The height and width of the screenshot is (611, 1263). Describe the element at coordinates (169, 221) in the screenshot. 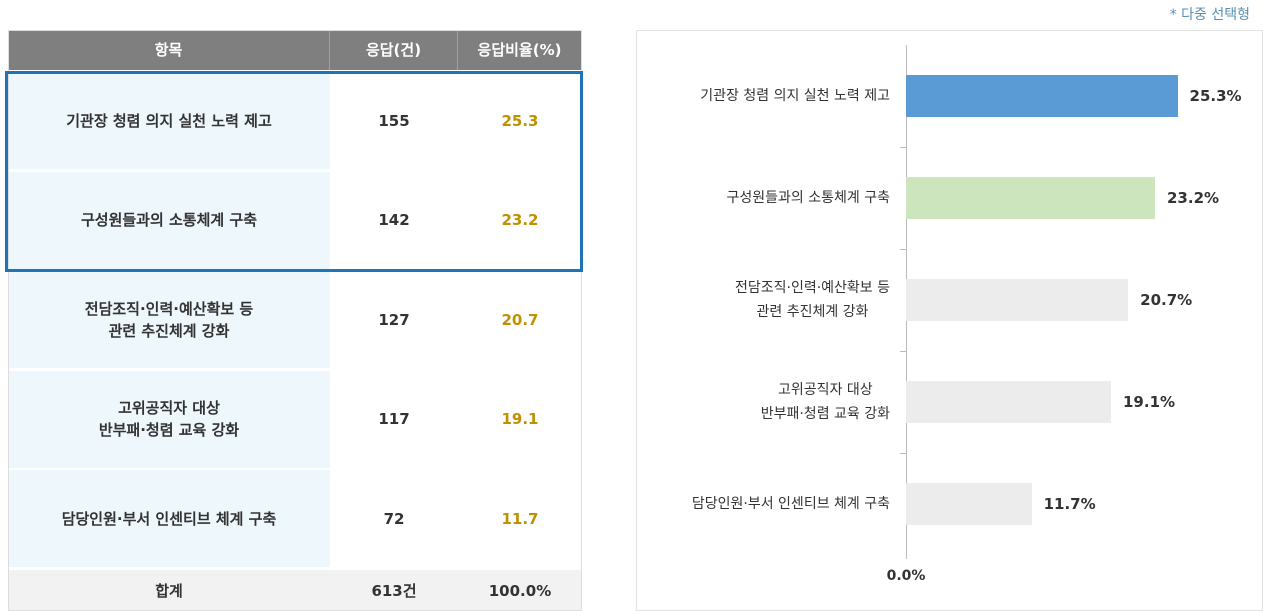

I see `table-cell: 구성원들과의 소통체계 구축` at that location.